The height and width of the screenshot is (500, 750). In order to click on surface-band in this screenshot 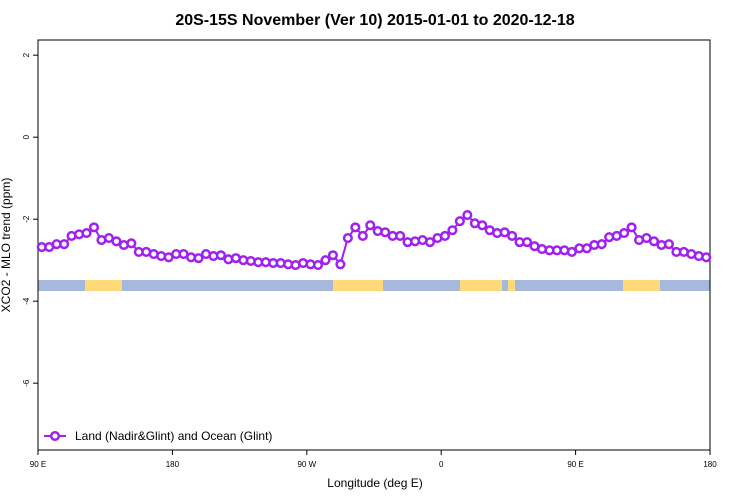, I will do `click(374, 285)`.